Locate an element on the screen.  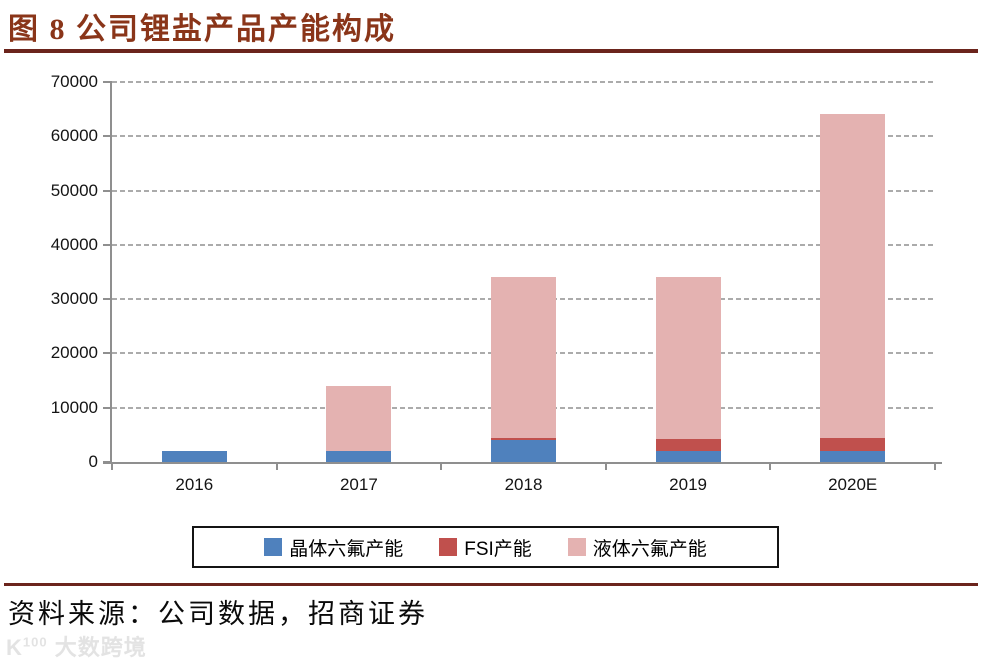
x-category-label: 2016 is located at coordinates (194, 484).